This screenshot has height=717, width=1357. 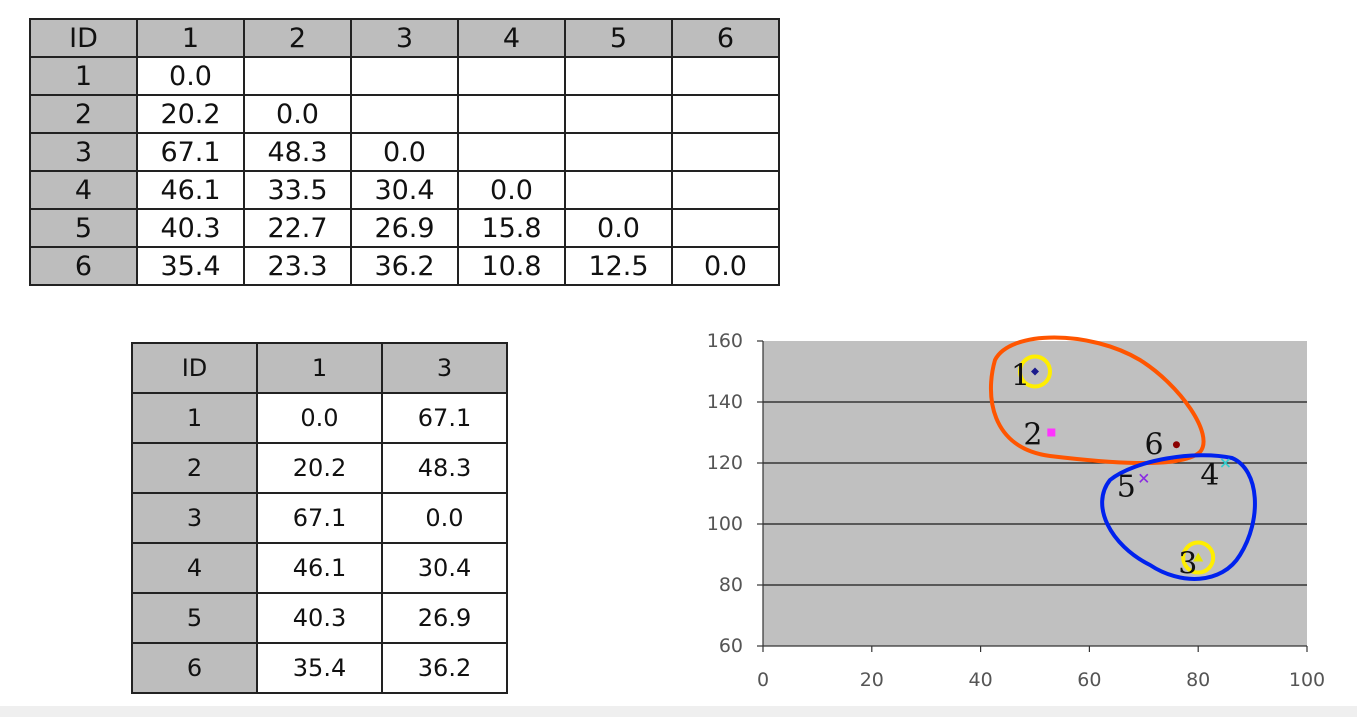 I want to click on table-row: 3 67.1 0.0, so click(x=319, y=518).